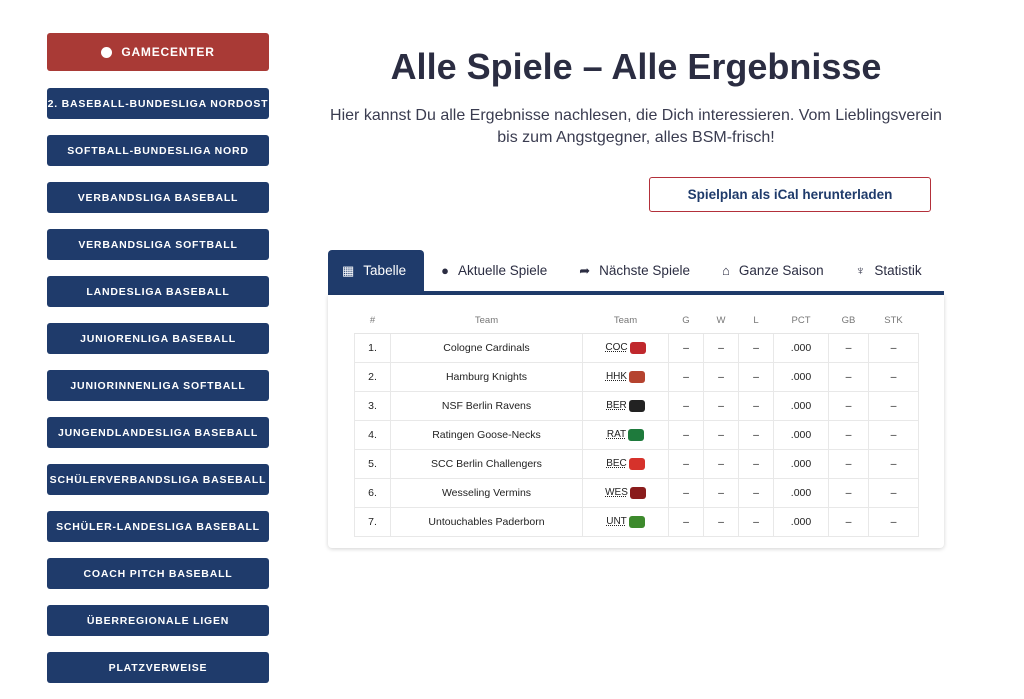 The width and height of the screenshot is (1024, 699). Describe the element at coordinates (372, 521) in the screenshot. I see `rank-cell: 7.` at that location.